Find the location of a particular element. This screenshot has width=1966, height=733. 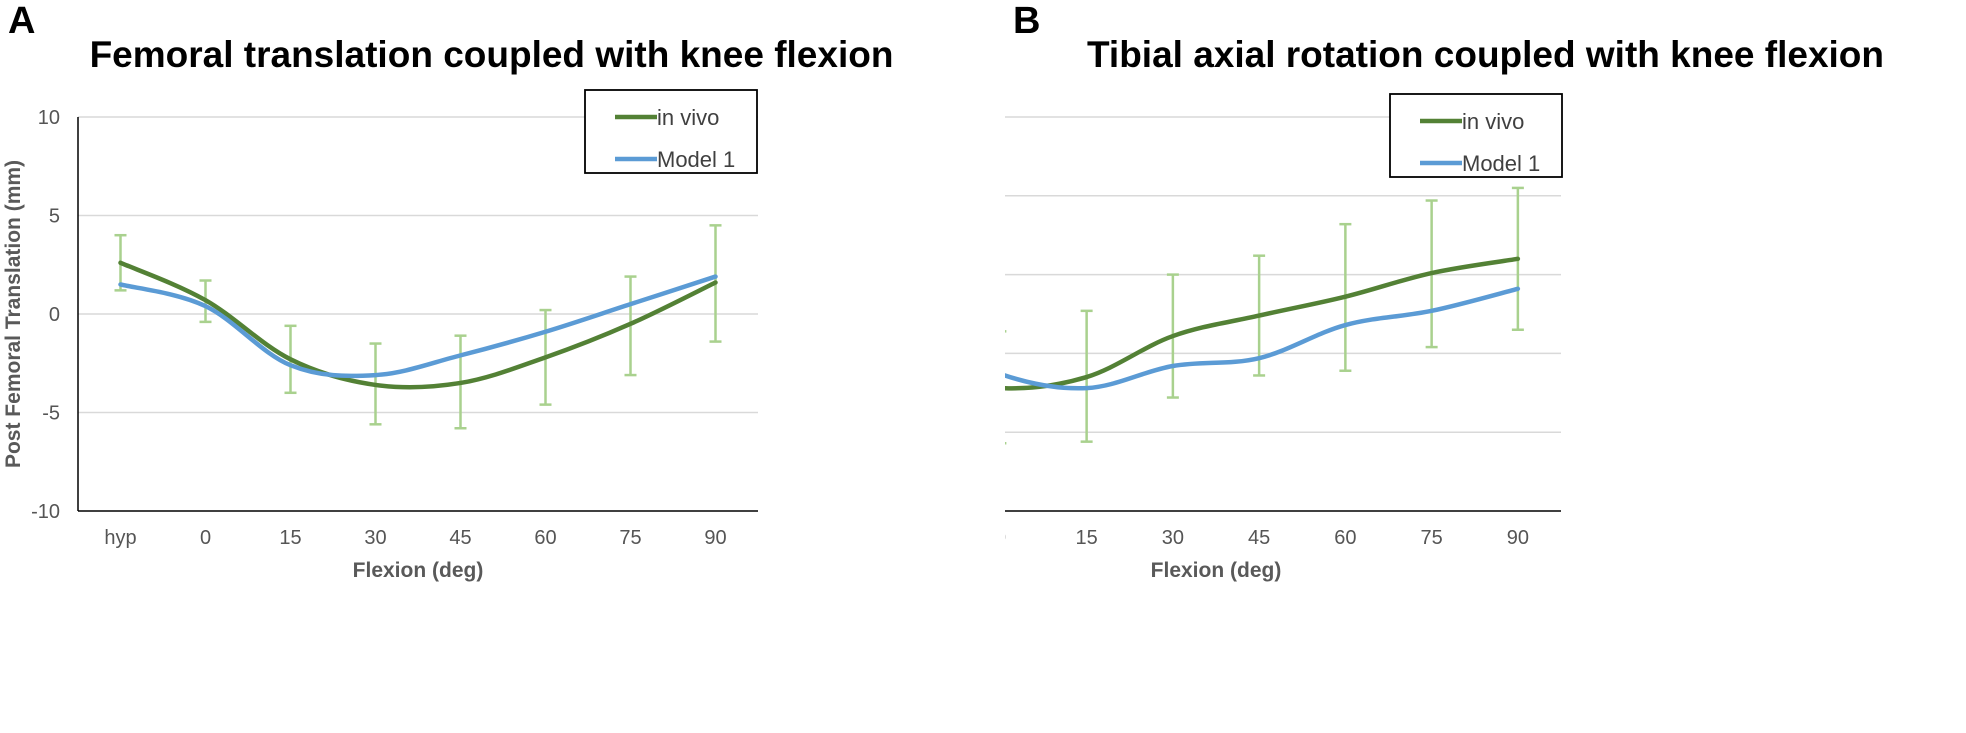

y-tick-label: -5 is located at coordinates (51, 414).